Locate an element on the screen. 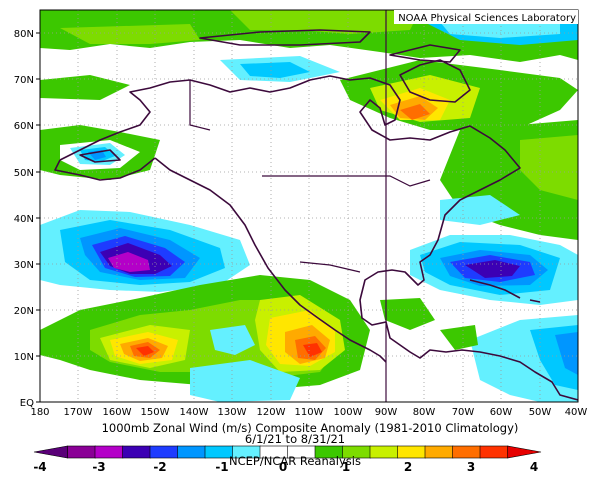  lon-label: 40W is located at coordinates (576, 412).